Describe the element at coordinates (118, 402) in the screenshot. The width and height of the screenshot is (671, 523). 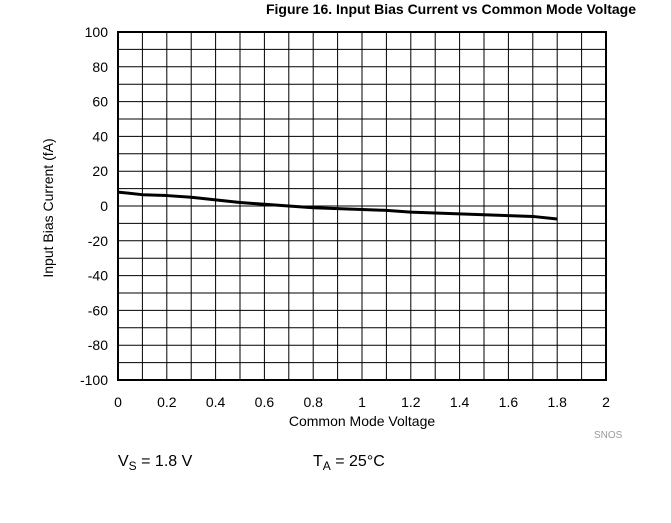
I see `x-tick-label: 0` at that location.